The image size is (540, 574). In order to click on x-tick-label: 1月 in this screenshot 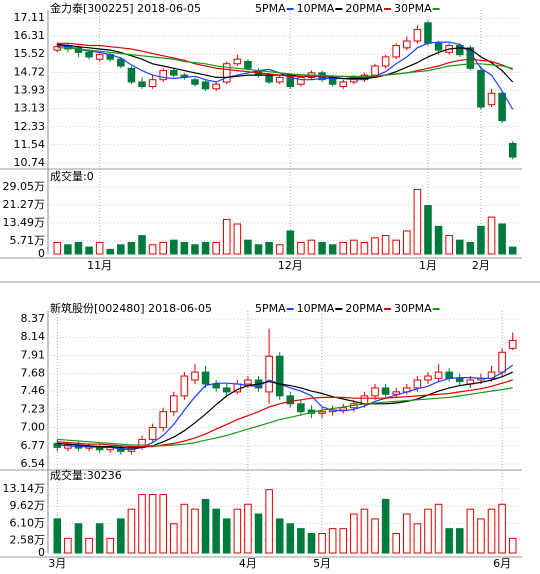, I will do `click(428, 265)`.